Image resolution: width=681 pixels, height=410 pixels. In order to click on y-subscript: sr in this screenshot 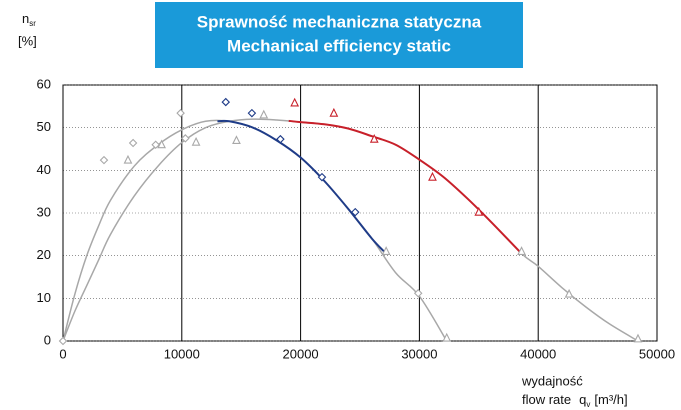, I will do `click(32, 23)`.